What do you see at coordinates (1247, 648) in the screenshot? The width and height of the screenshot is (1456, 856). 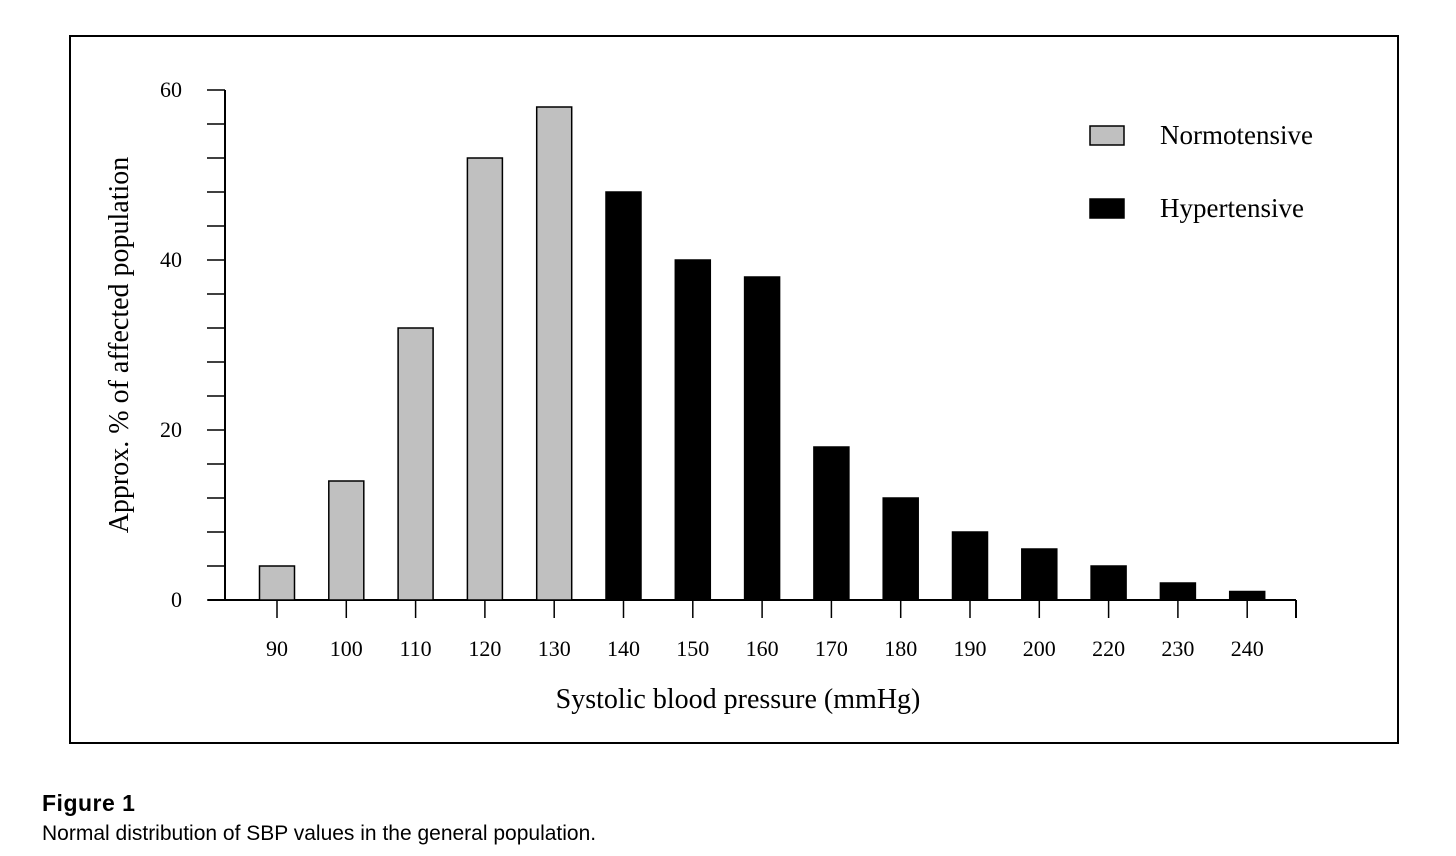 I see `x-tick-label-240: 240` at bounding box center [1247, 648].